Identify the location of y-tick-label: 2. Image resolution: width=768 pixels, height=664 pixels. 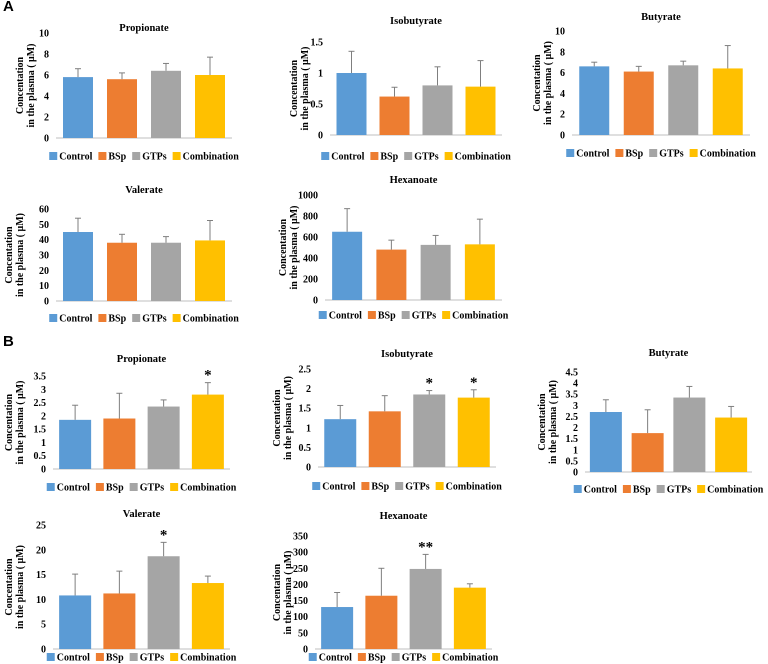
(46, 118).